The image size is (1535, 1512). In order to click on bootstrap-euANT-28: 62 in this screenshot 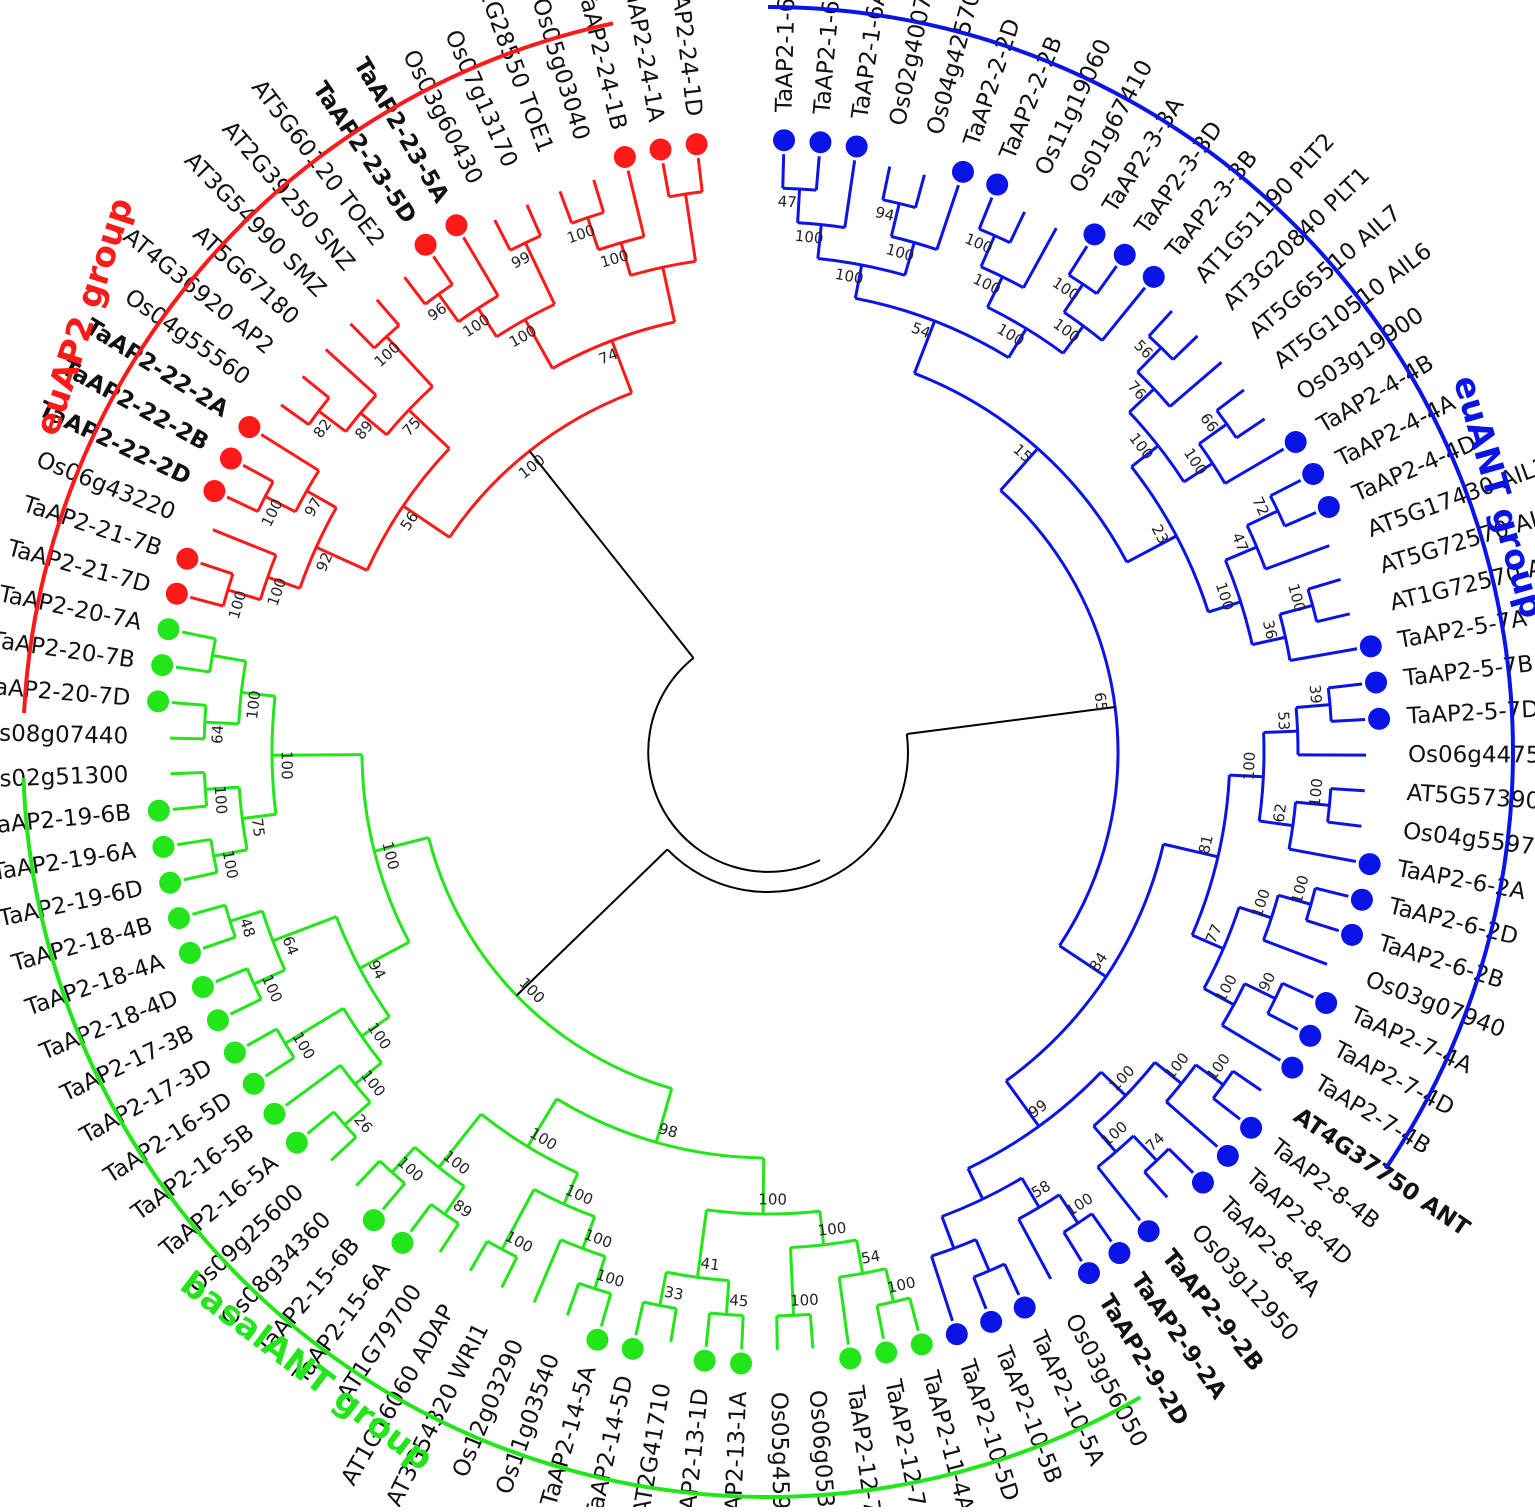, I will do `click(1280, 812)`.